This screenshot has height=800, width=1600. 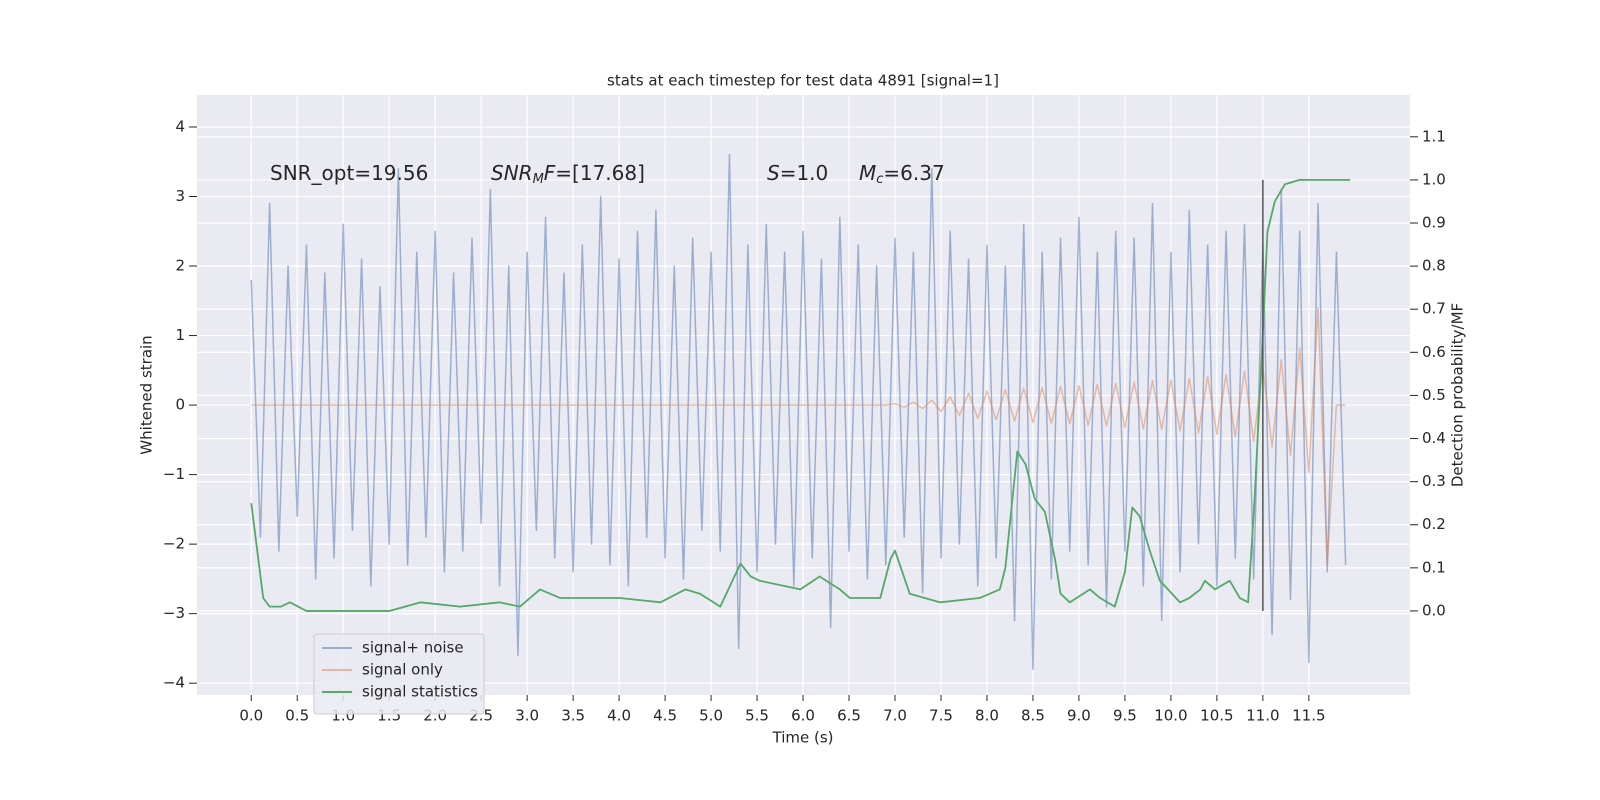 I want to click on y-axis-label: Whitened strain, so click(x=147, y=394).